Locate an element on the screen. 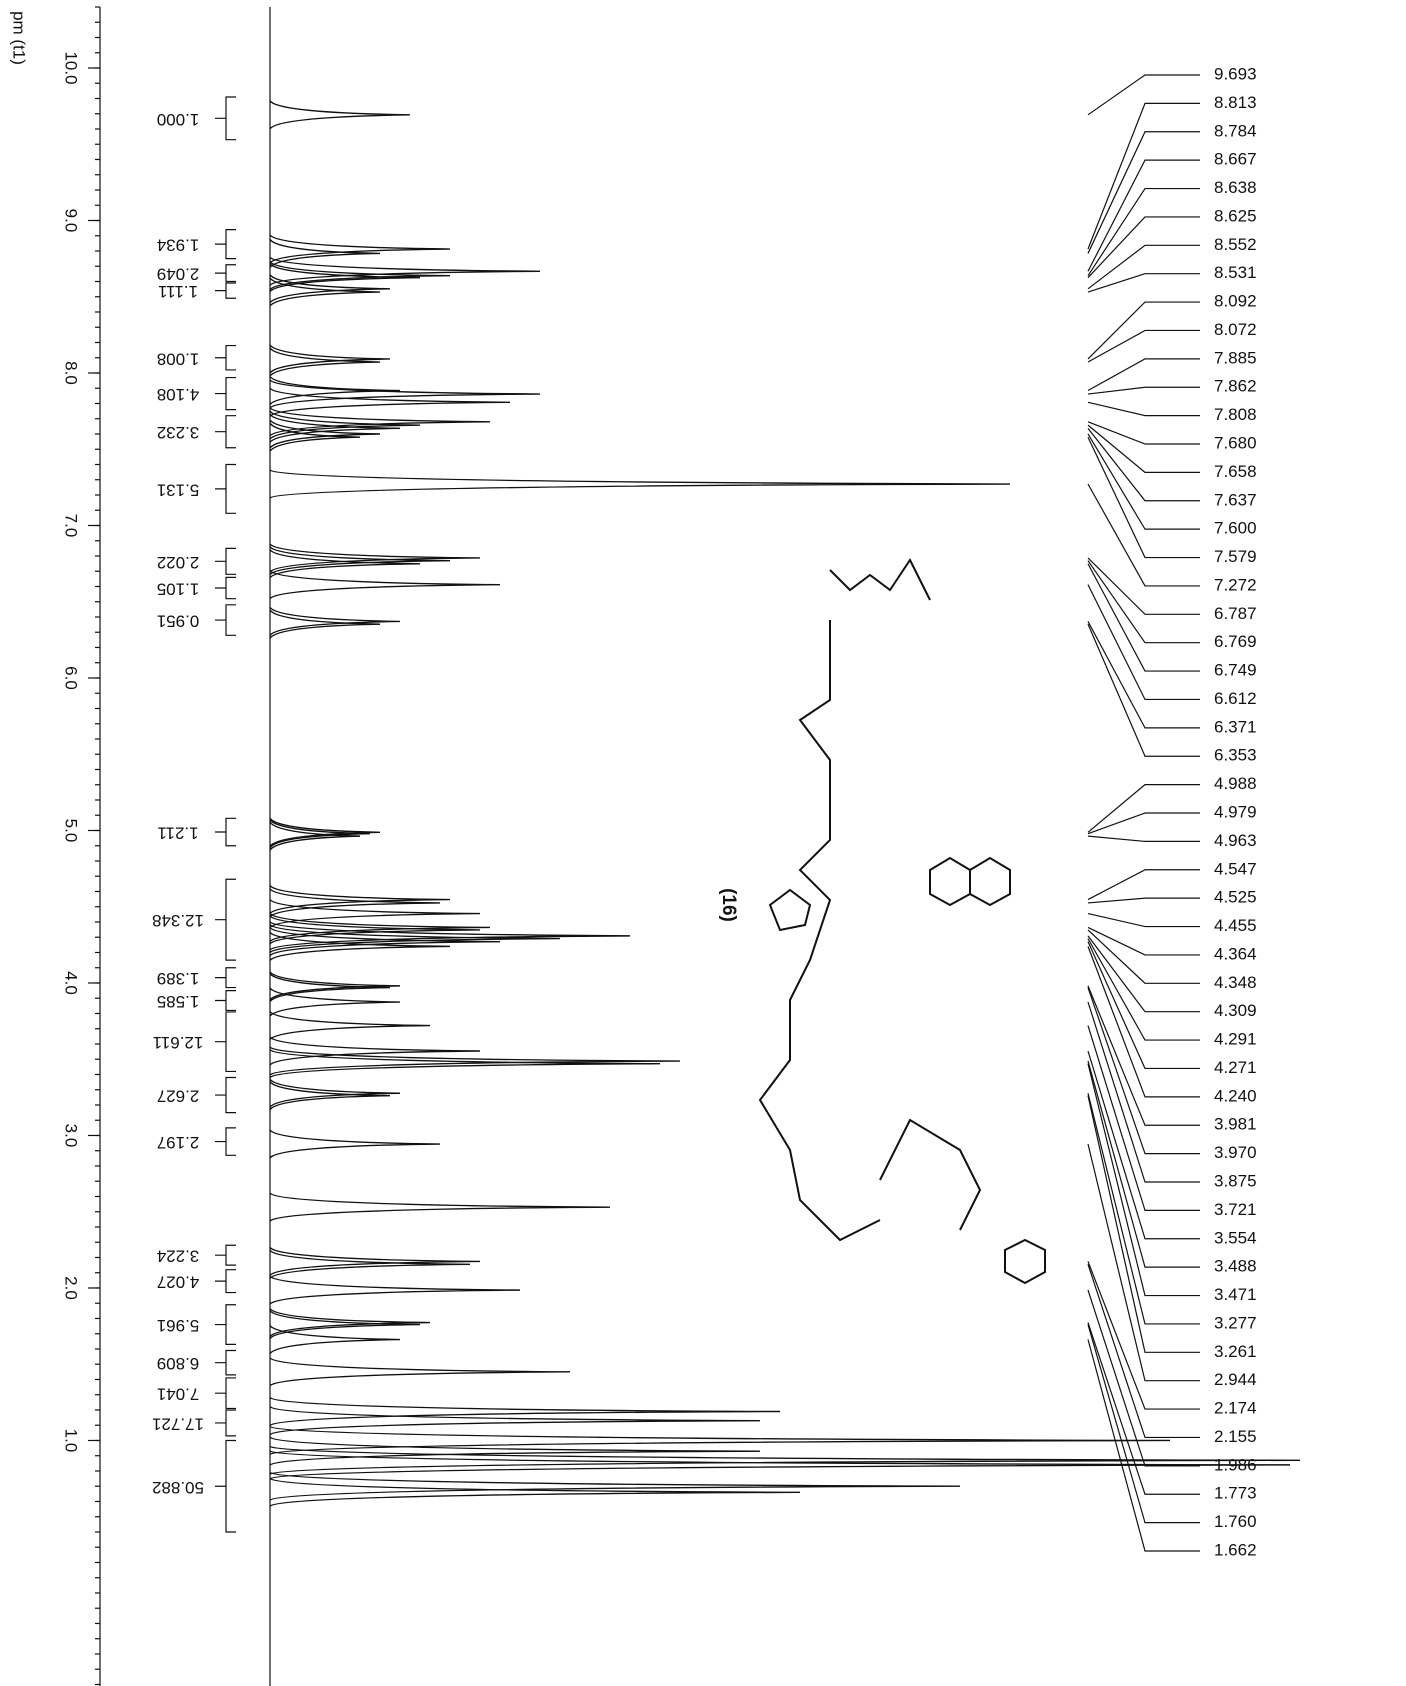 This screenshot has width=1406, height=1686. peak-label: 7.862 is located at coordinates (1235, 386).